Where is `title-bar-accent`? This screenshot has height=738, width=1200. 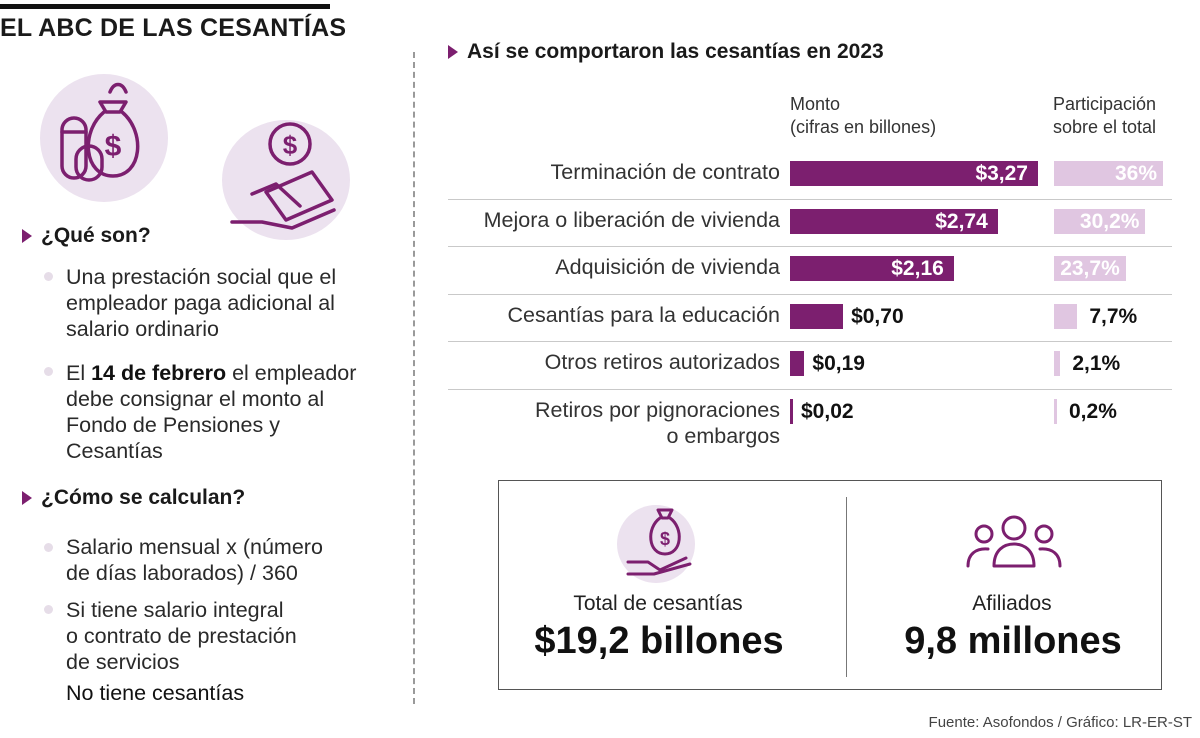 title-bar-accent is located at coordinates (165, 6).